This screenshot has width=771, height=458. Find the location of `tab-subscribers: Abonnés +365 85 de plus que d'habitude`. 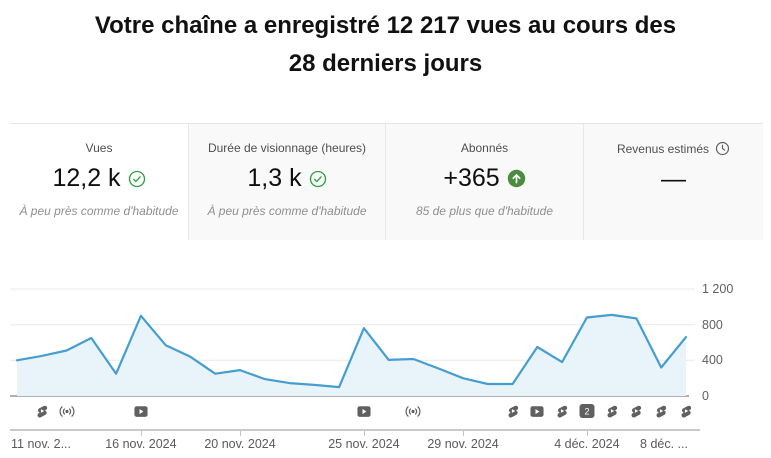

tab-subscribers: Abonnés +365 85 de plus que d'habitude is located at coordinates (484, 182).